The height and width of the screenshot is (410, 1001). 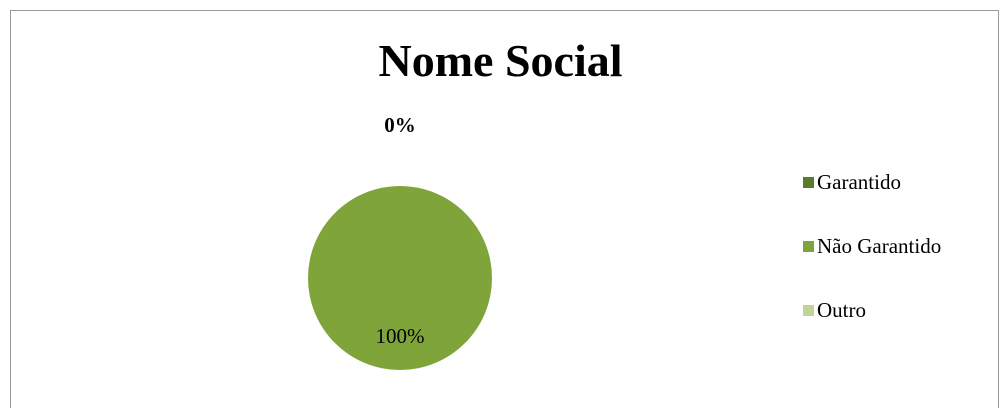 What do you see at coordinates (500, 60) in the screenshot?
I see `chart-title: Nome Social` at bounding box center [500, 60].